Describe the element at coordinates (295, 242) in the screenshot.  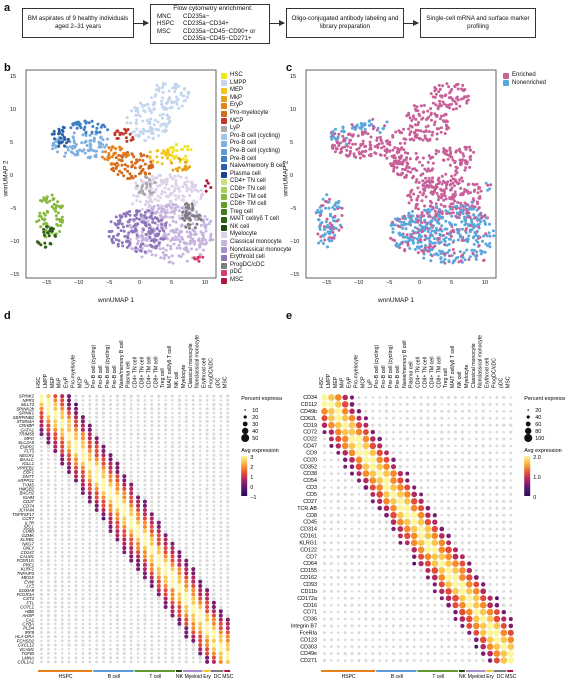
I see `umap-c-ytick: −10` at that location.